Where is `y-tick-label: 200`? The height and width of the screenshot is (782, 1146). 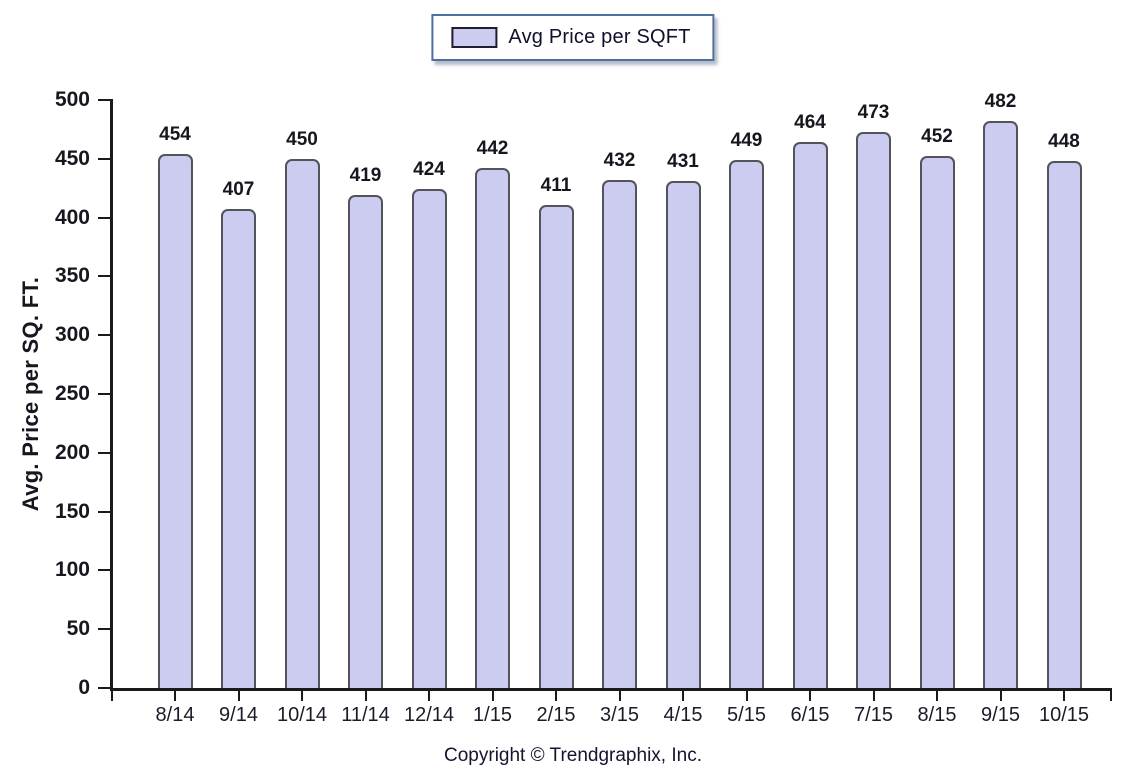 y-tick-label: 200 is located at coordinates (72, 452).